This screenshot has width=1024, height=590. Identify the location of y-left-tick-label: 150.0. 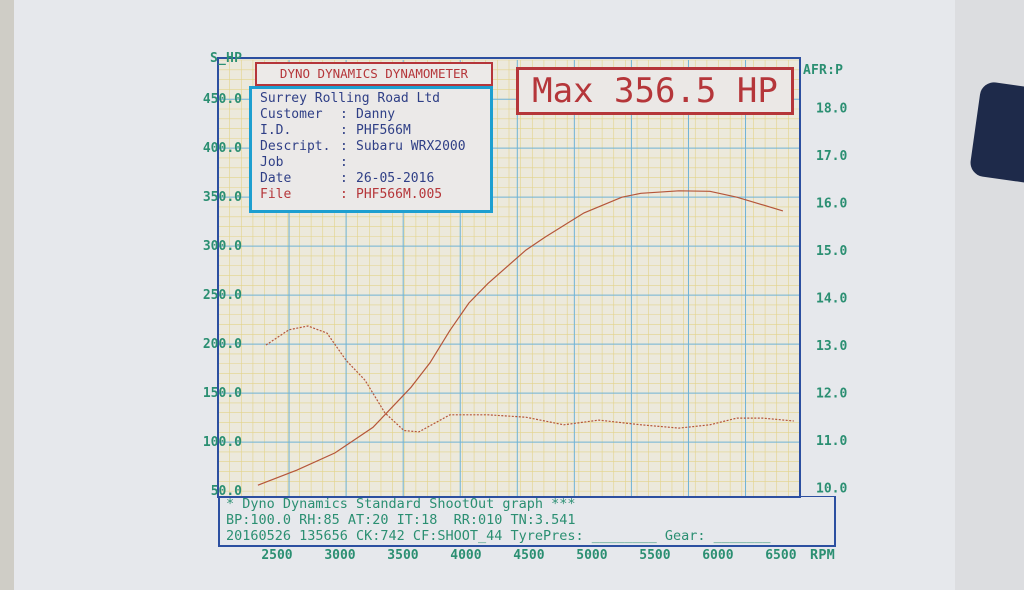
(222, 393).